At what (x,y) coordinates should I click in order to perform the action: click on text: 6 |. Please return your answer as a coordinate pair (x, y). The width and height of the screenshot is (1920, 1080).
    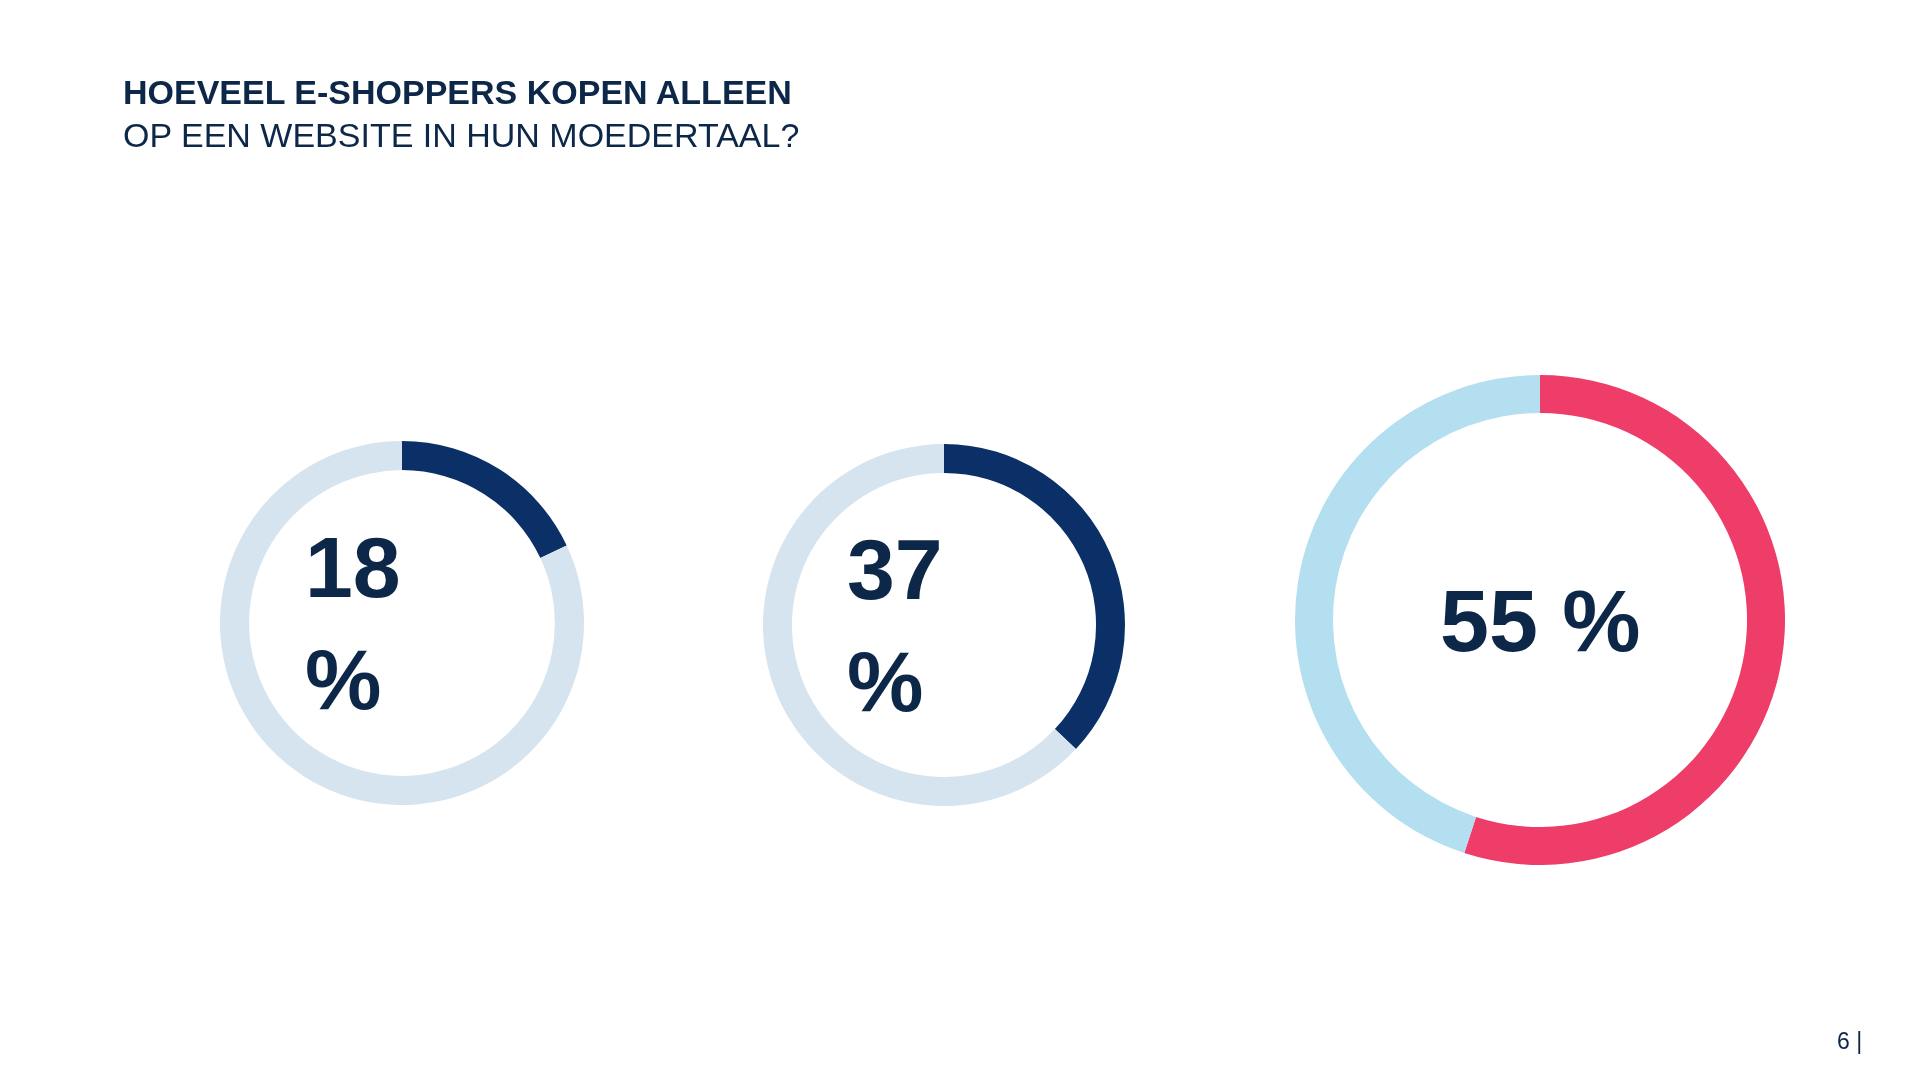
    Looking at the image, I should click on (1850, 1041).